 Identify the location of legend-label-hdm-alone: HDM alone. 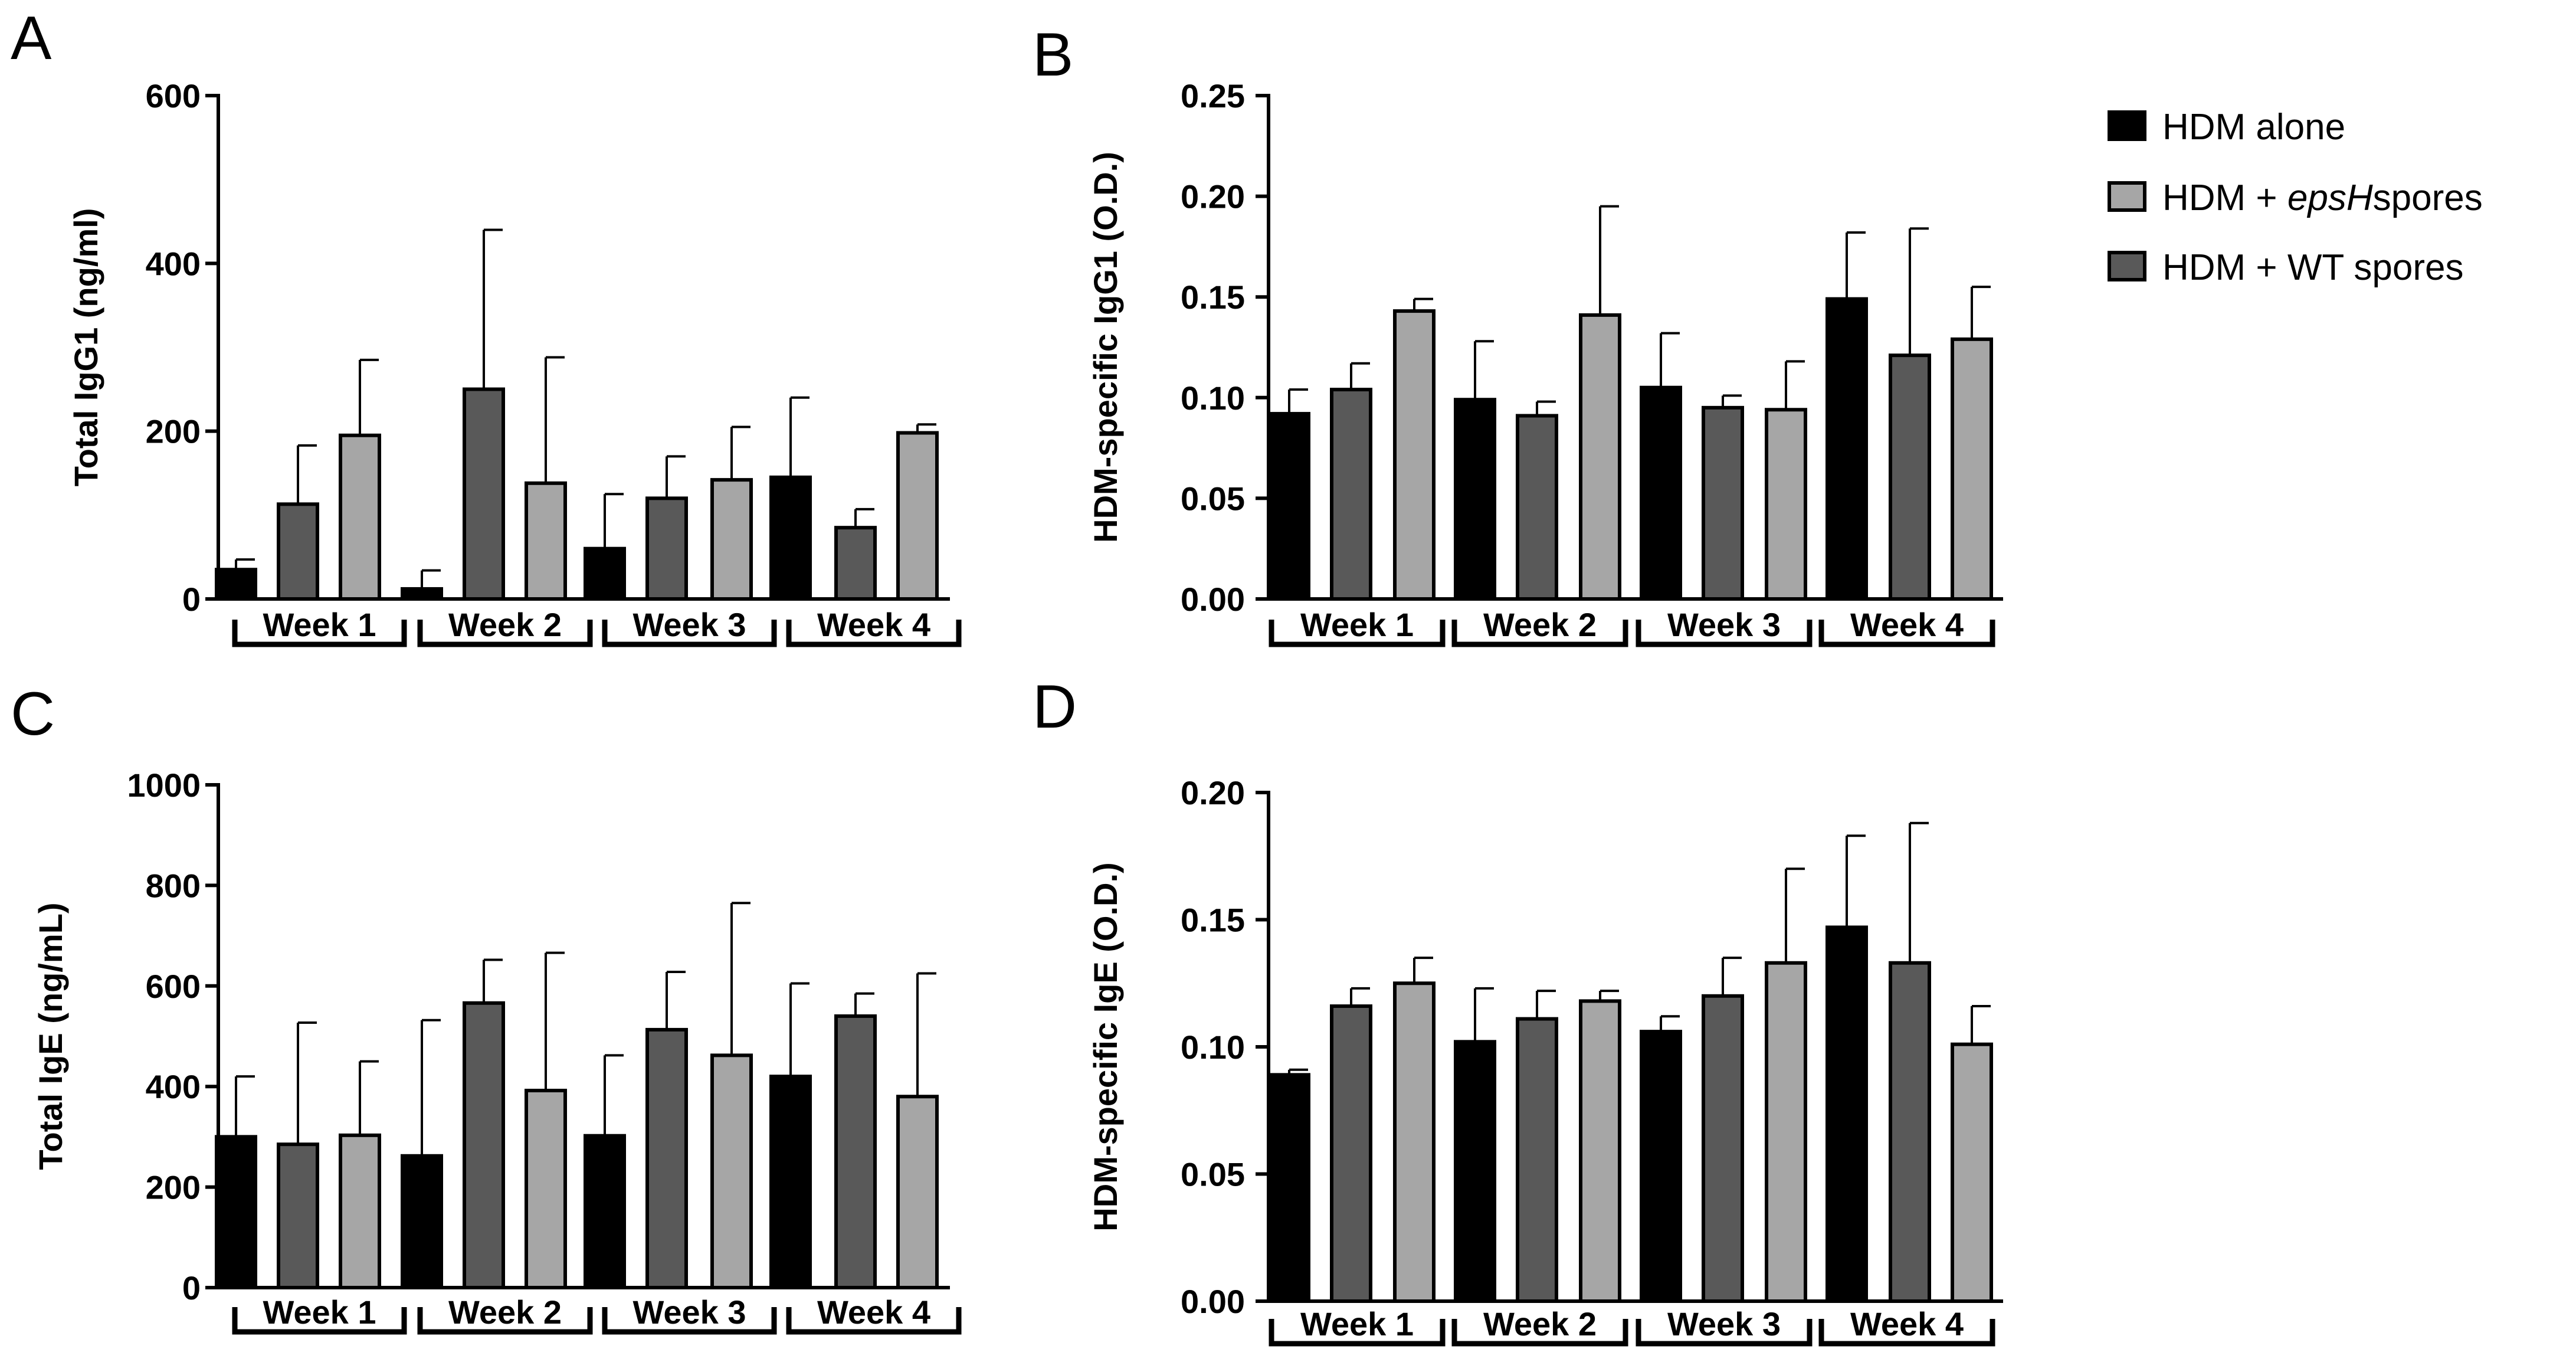
(2253, 127).